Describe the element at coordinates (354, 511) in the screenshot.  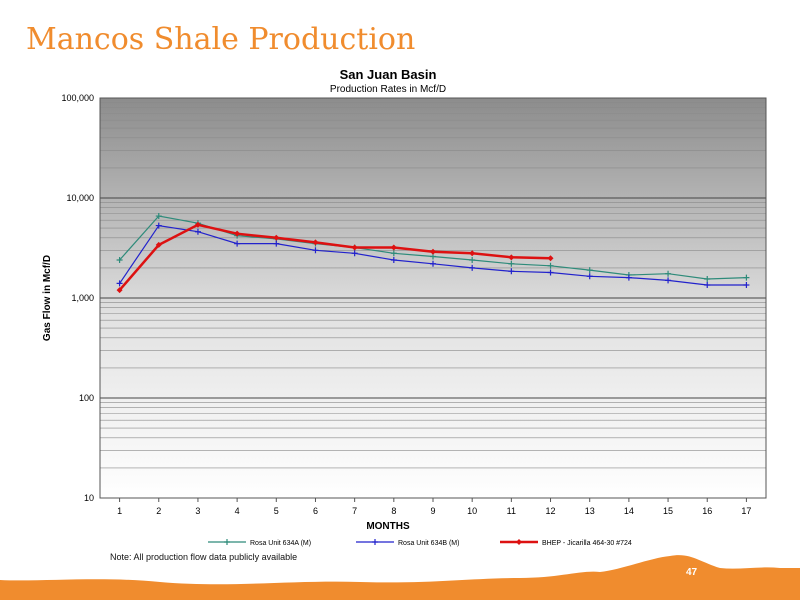
I see `x-tick-label: 7` at that location.